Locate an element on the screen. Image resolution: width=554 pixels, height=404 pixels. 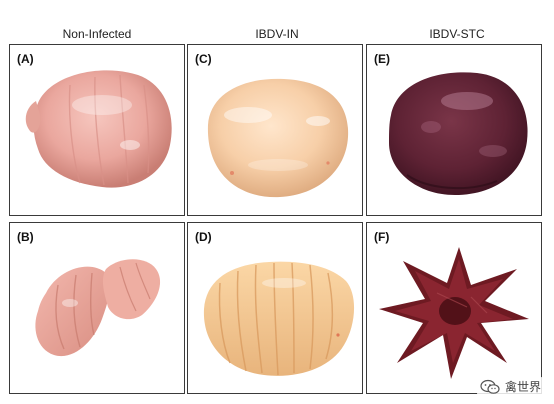
bursa-ibdv-stc-opened-image is located at coordinates (454, 313).